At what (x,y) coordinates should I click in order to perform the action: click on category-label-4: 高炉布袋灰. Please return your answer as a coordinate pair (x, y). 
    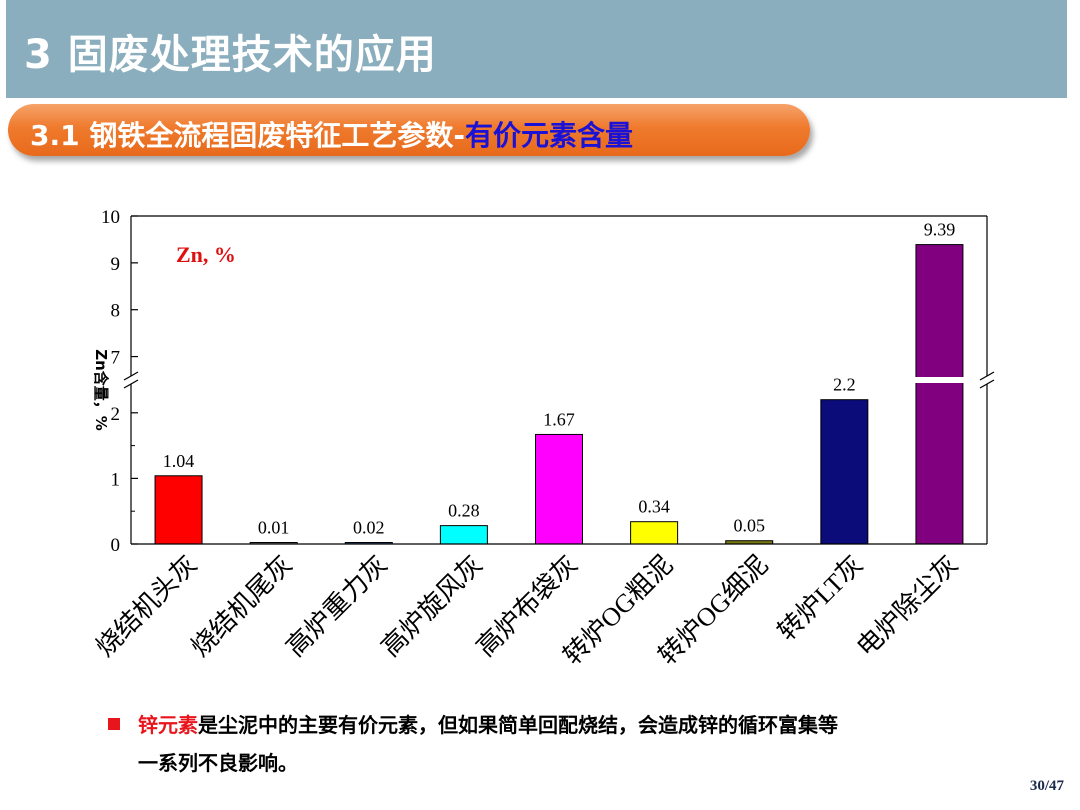
    Looking at the image, I should click on (527, 606).